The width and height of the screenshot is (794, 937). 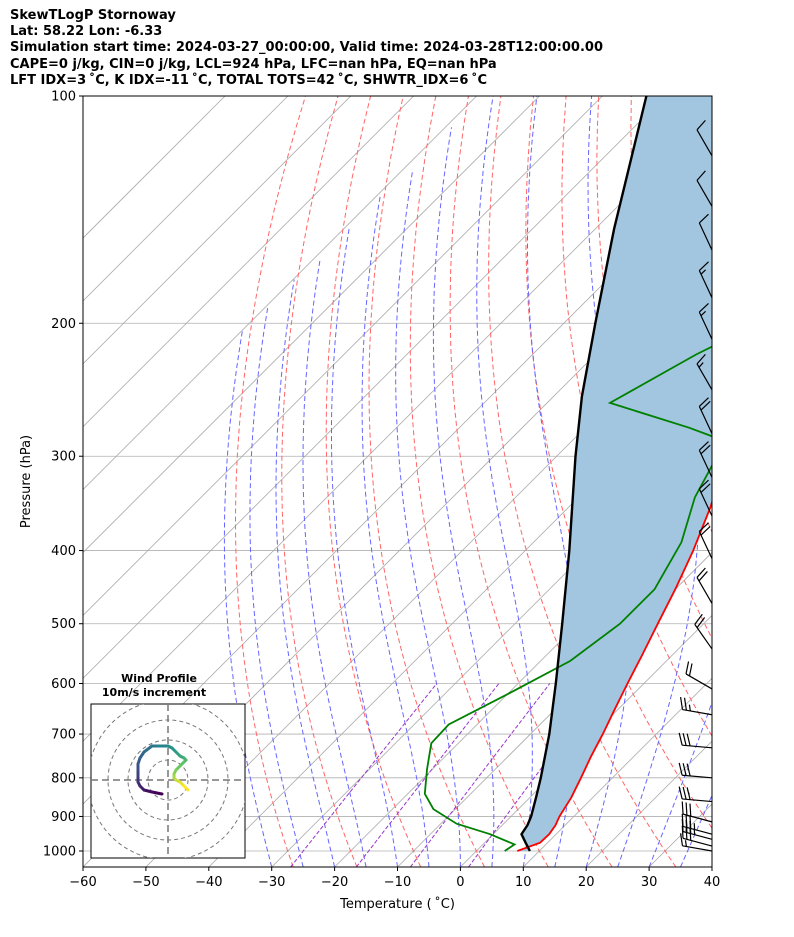 What do you see at coordinates (86, 32) in the screenshot?
I see `location-line: Lat: 58.22 Lon: -6.33` at bounding box center [86, 32].